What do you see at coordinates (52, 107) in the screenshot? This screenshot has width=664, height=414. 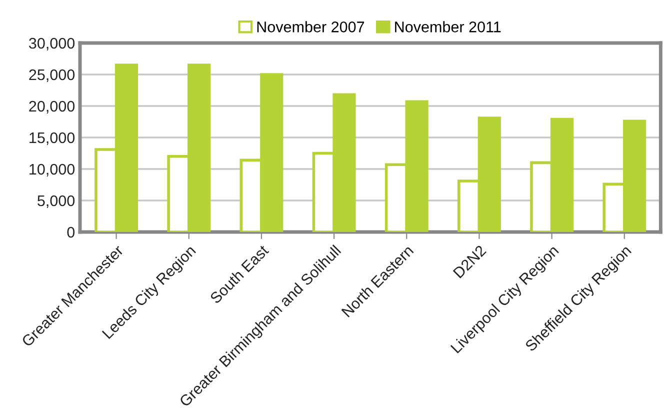 I see `y-tick-label: 20,000` at bounding box center [52, 107].